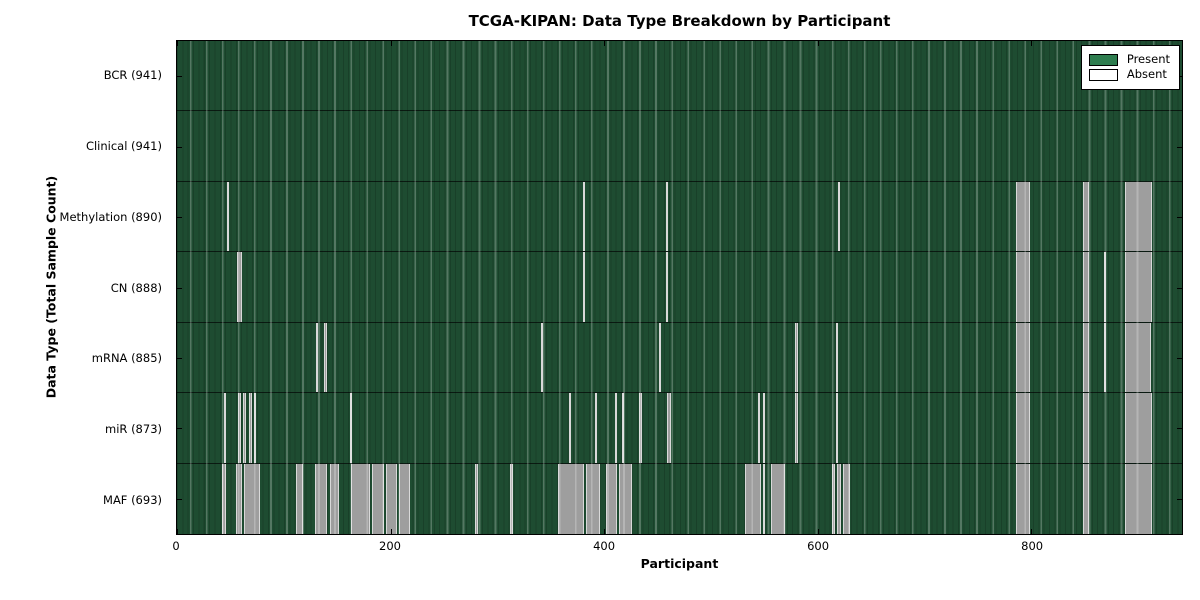  What do you see at coordinates (1129, 75) in the screenshot?
I see `legend-entry-absent: Absent` at bounding box center [1129, 75].